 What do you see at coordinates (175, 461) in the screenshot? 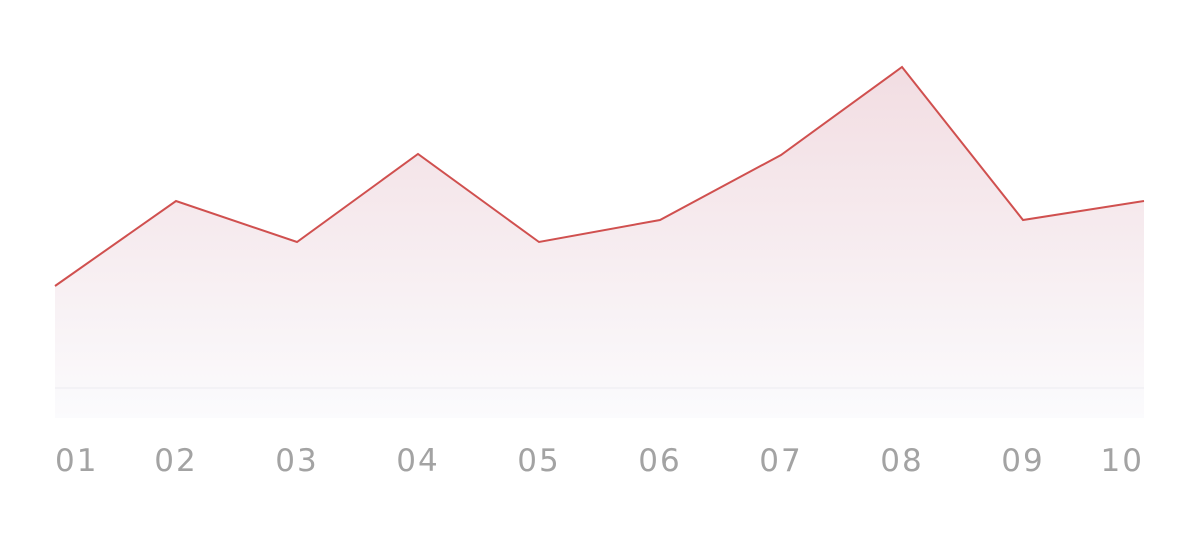
I see `x-tick-label: 02` at bounding box center [175, 461].